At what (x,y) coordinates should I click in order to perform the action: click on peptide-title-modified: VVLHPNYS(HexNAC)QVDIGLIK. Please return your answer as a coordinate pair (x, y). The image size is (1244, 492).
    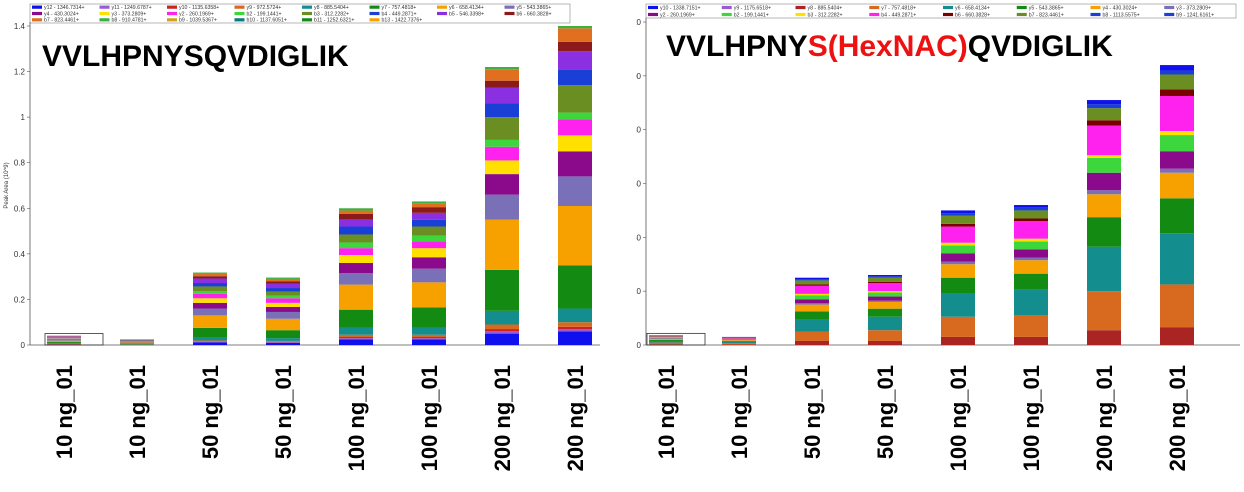
    Looking at the image, I should click on (889, 47).